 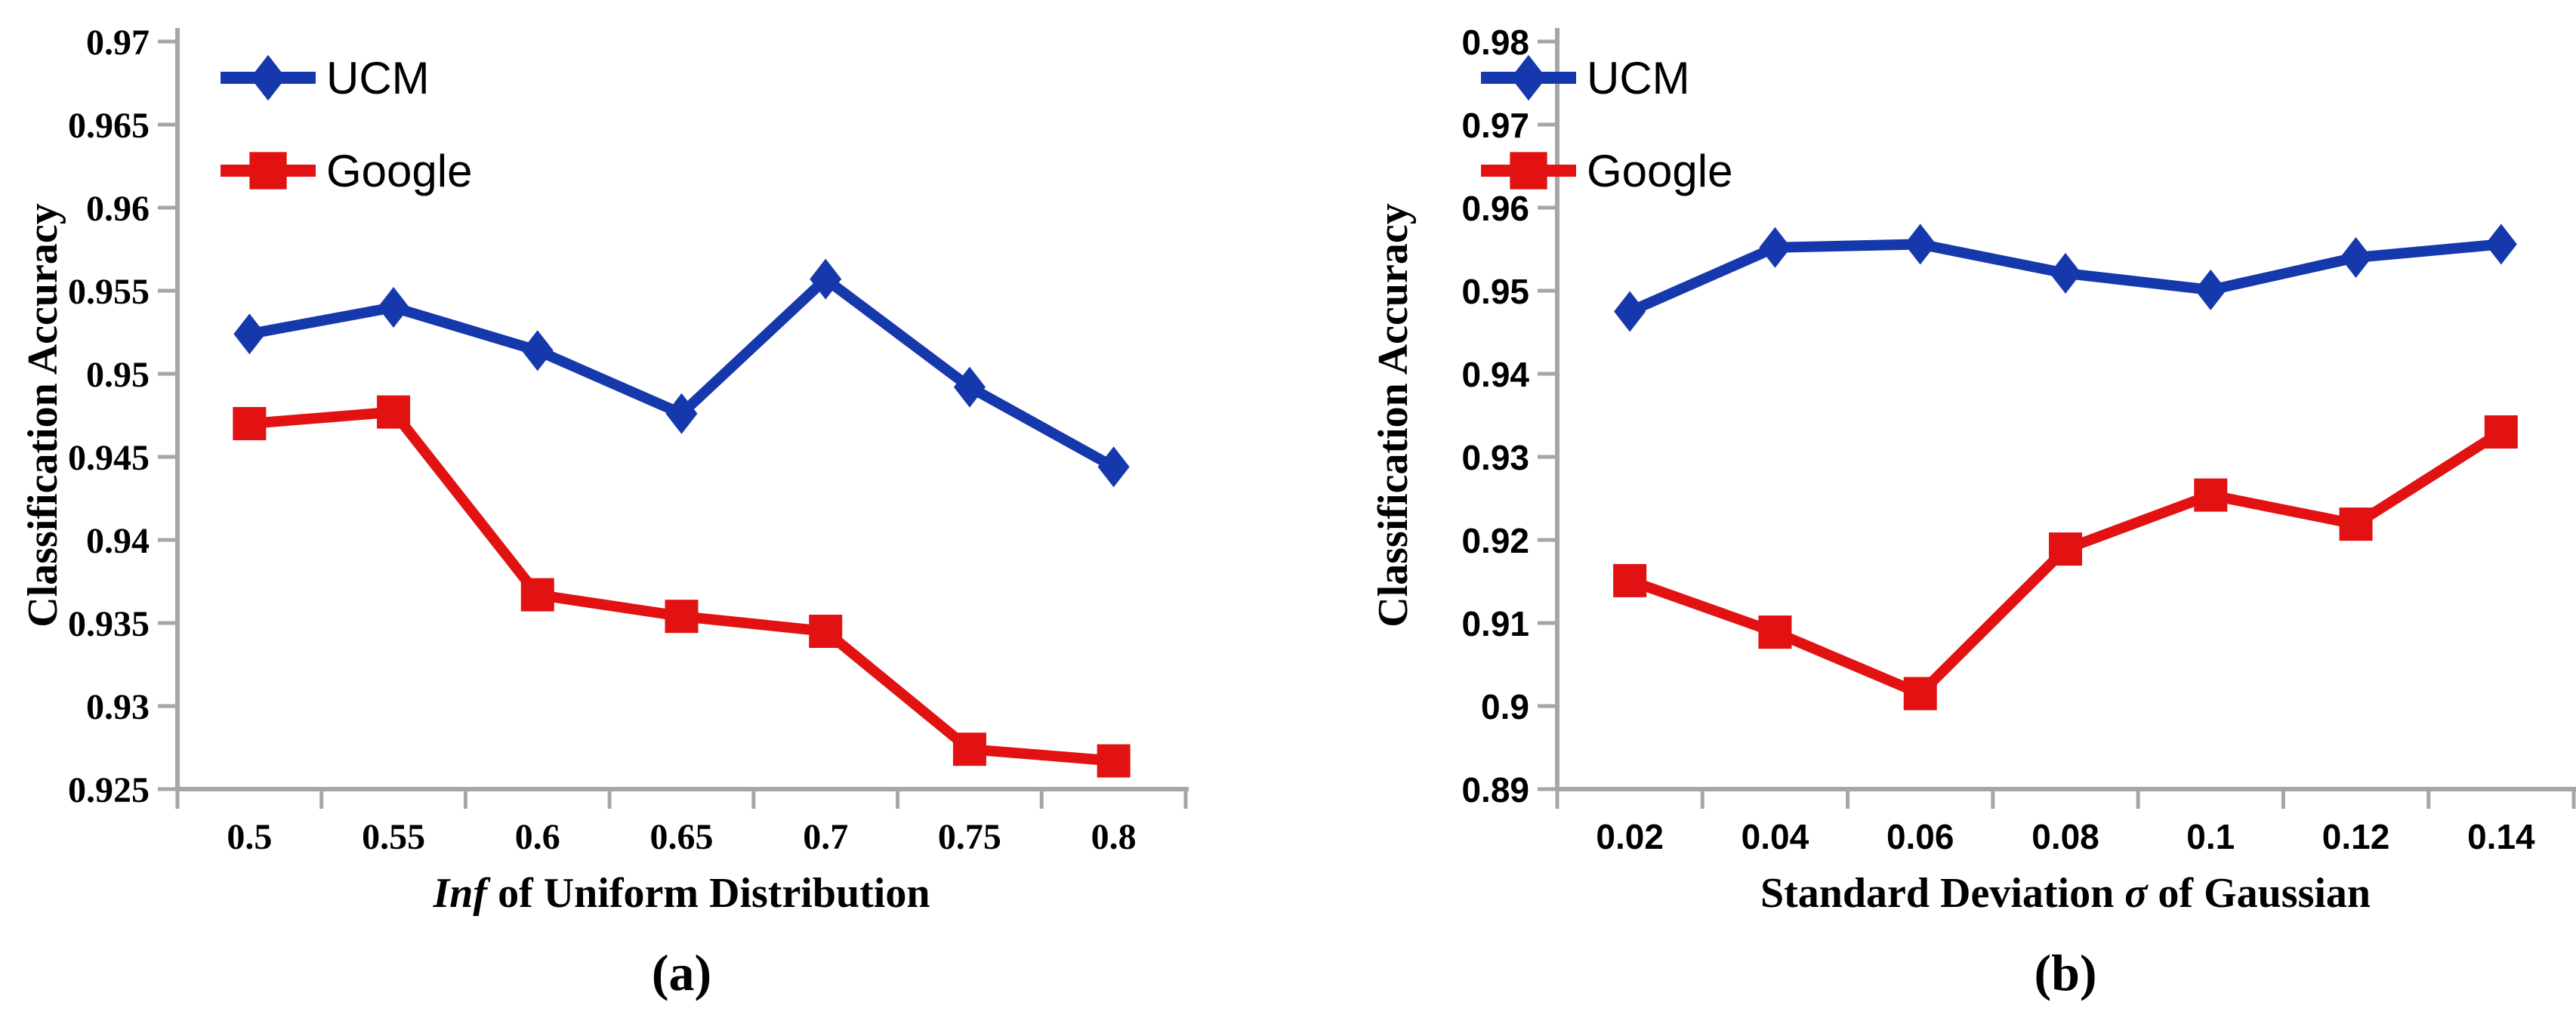 I want to click on y-tick-label: 0.965, so click(x=109, y=126).